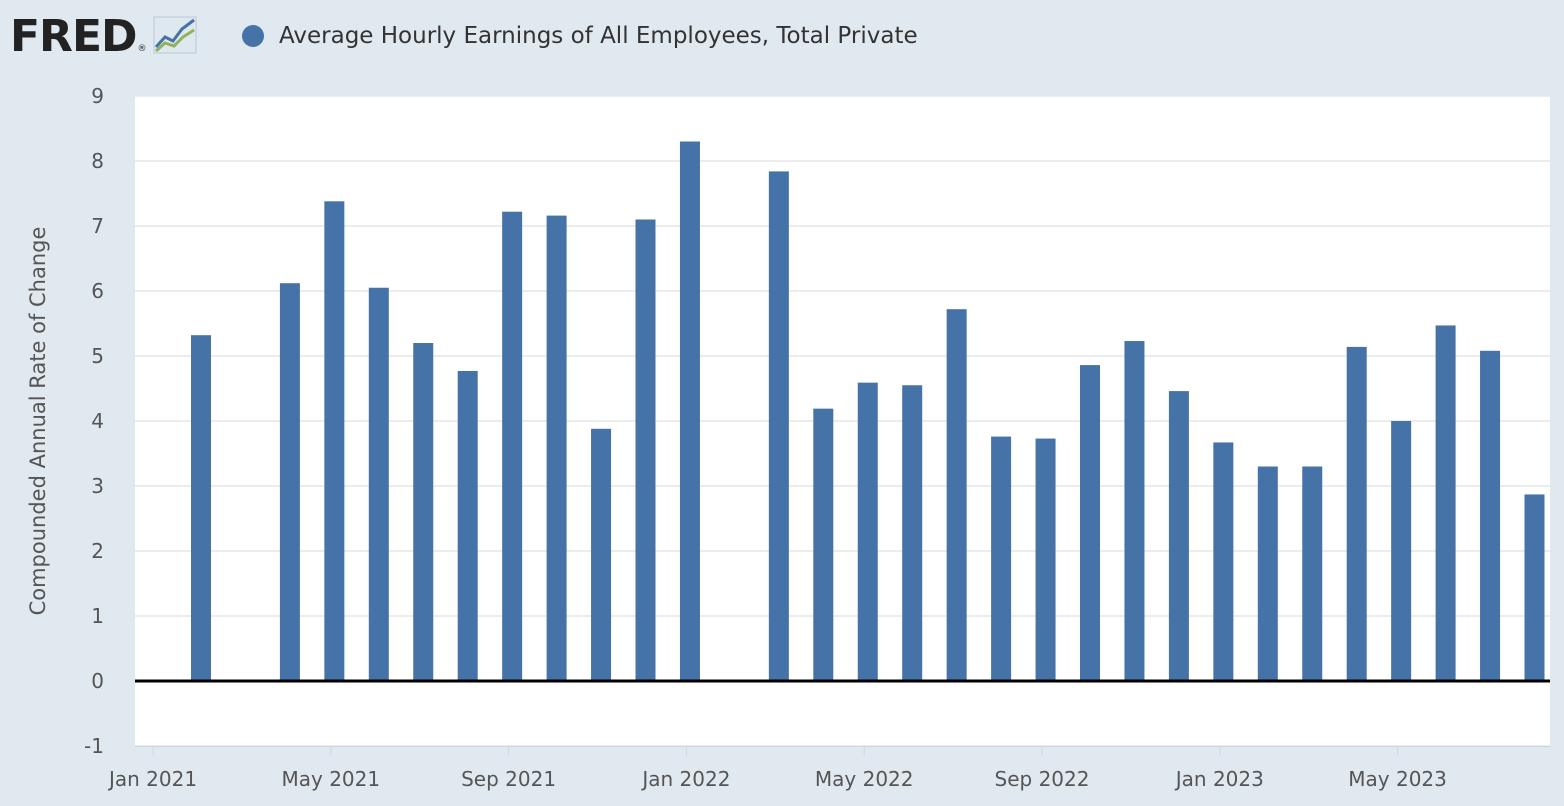 The image size is (1564, 806). What do you see at coordinates (97, 681) in the screenshot?
I see `y-tick-label: 0` at bounding box center [97, 681].